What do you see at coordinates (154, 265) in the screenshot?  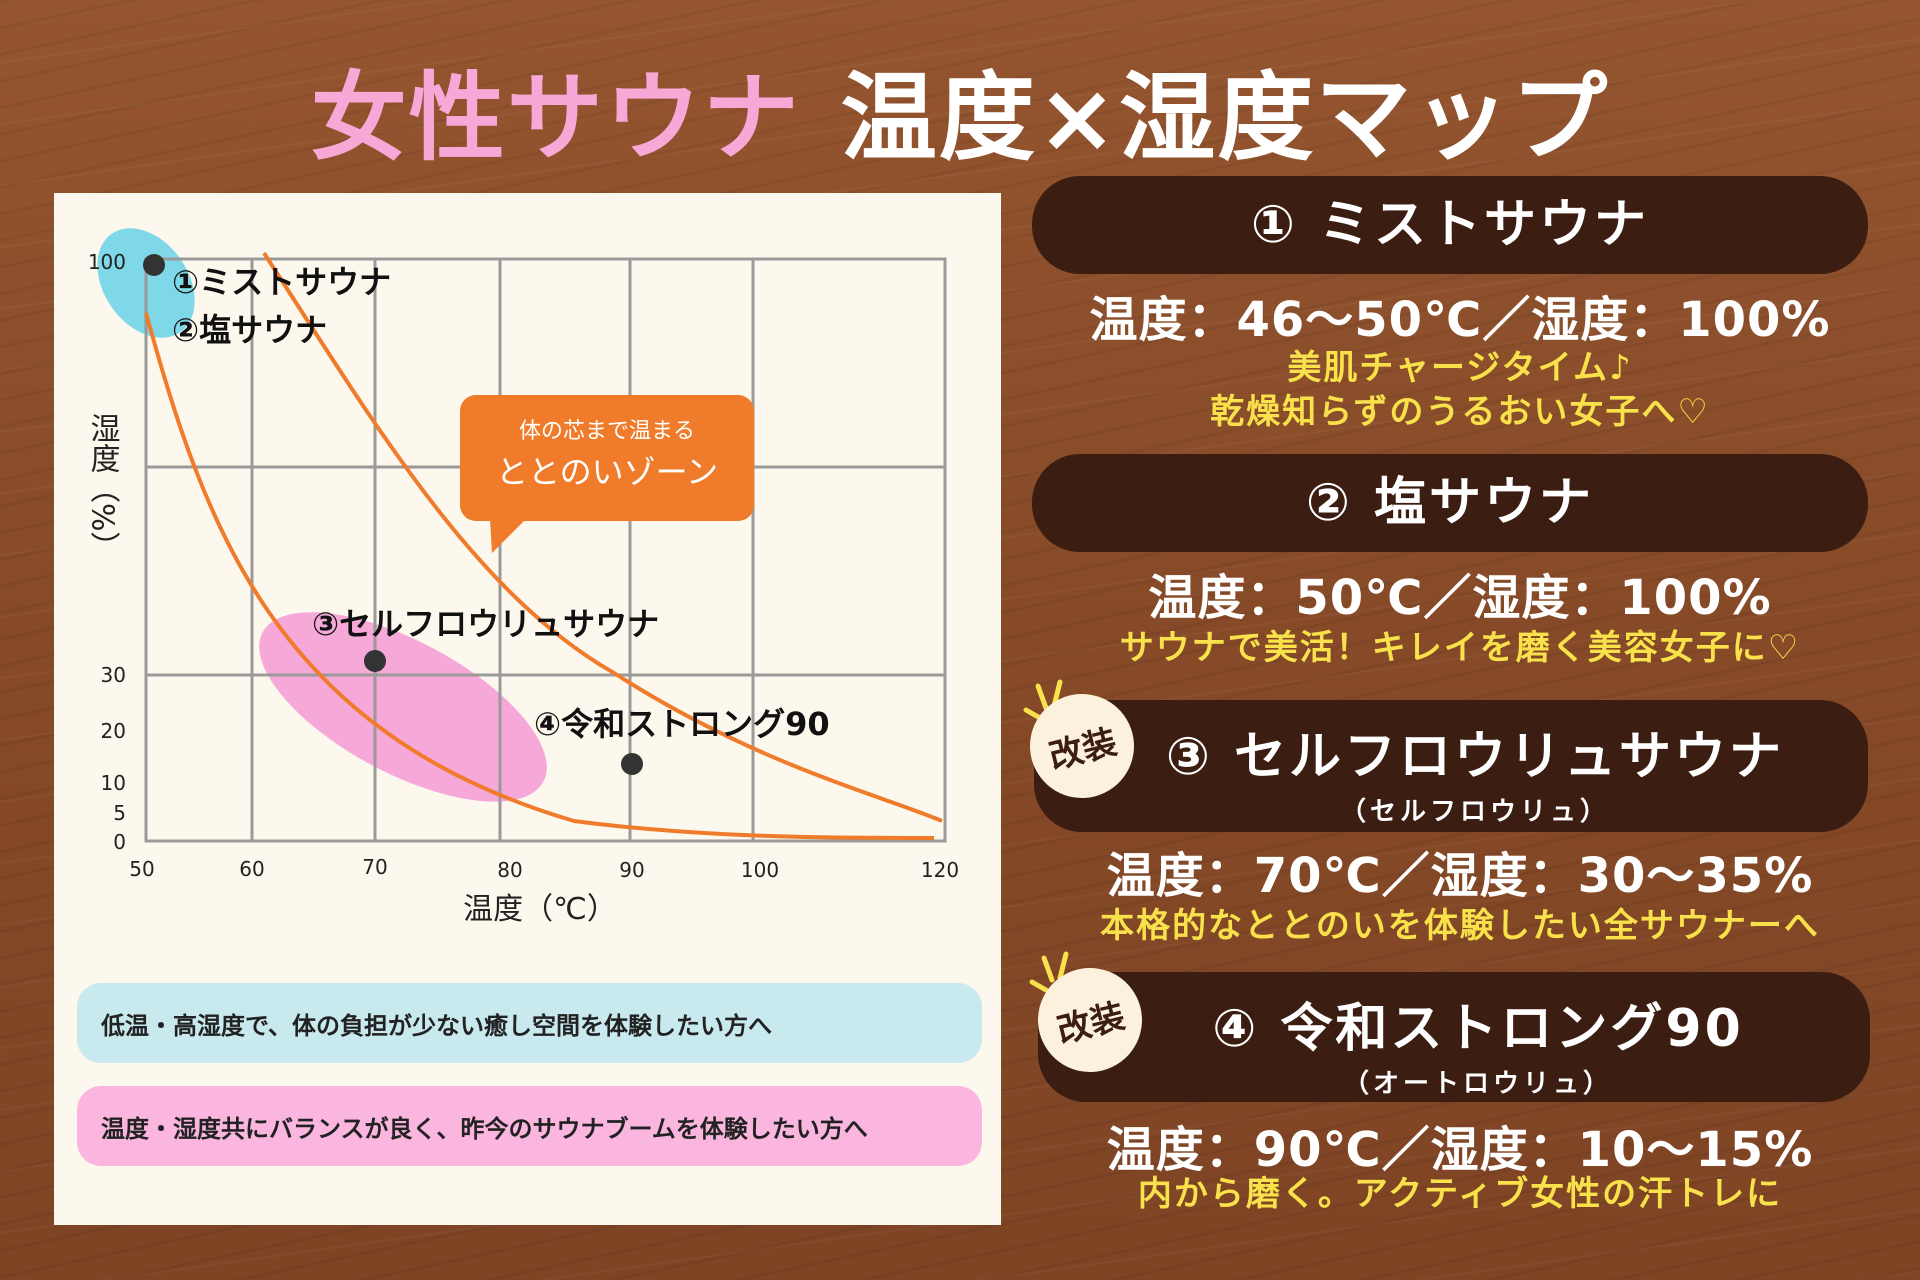 I see `point-mist-salt` at bounding box center [154, 265].